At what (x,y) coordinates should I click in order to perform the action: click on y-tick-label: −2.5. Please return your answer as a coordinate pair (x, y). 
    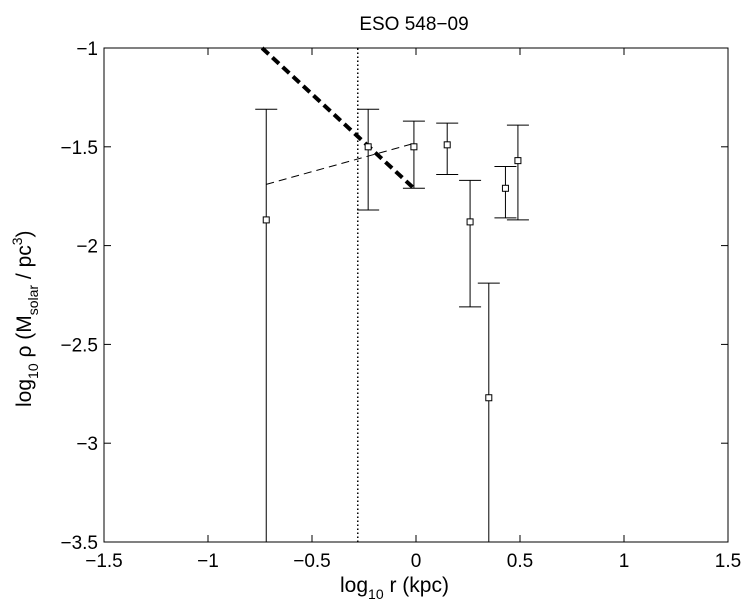
    Looking at the image, I should click on (79, 345).